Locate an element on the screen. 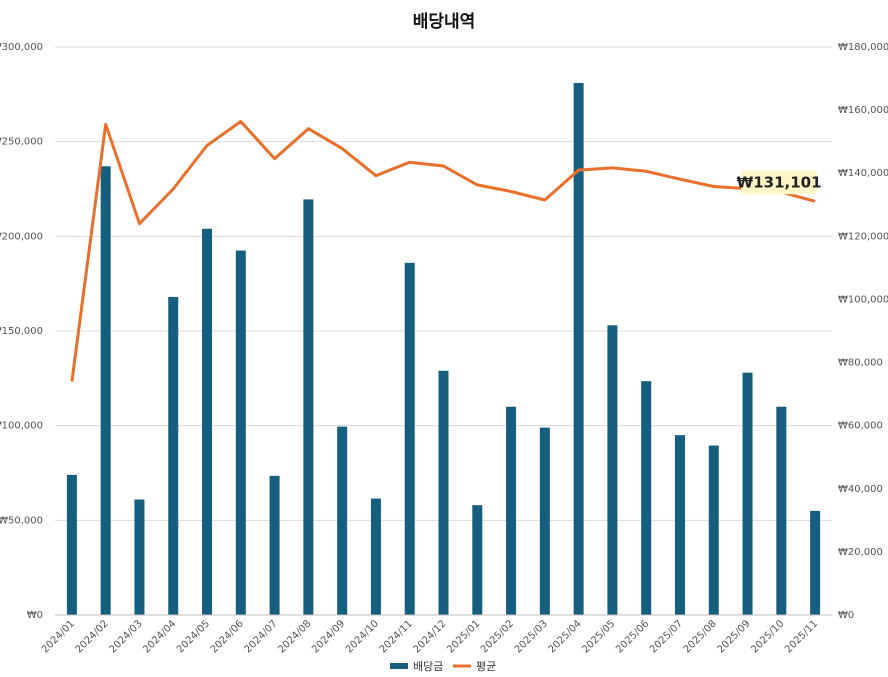 This screenshot has height=677, width=888. callout-box is located at coordinates (779, 182).